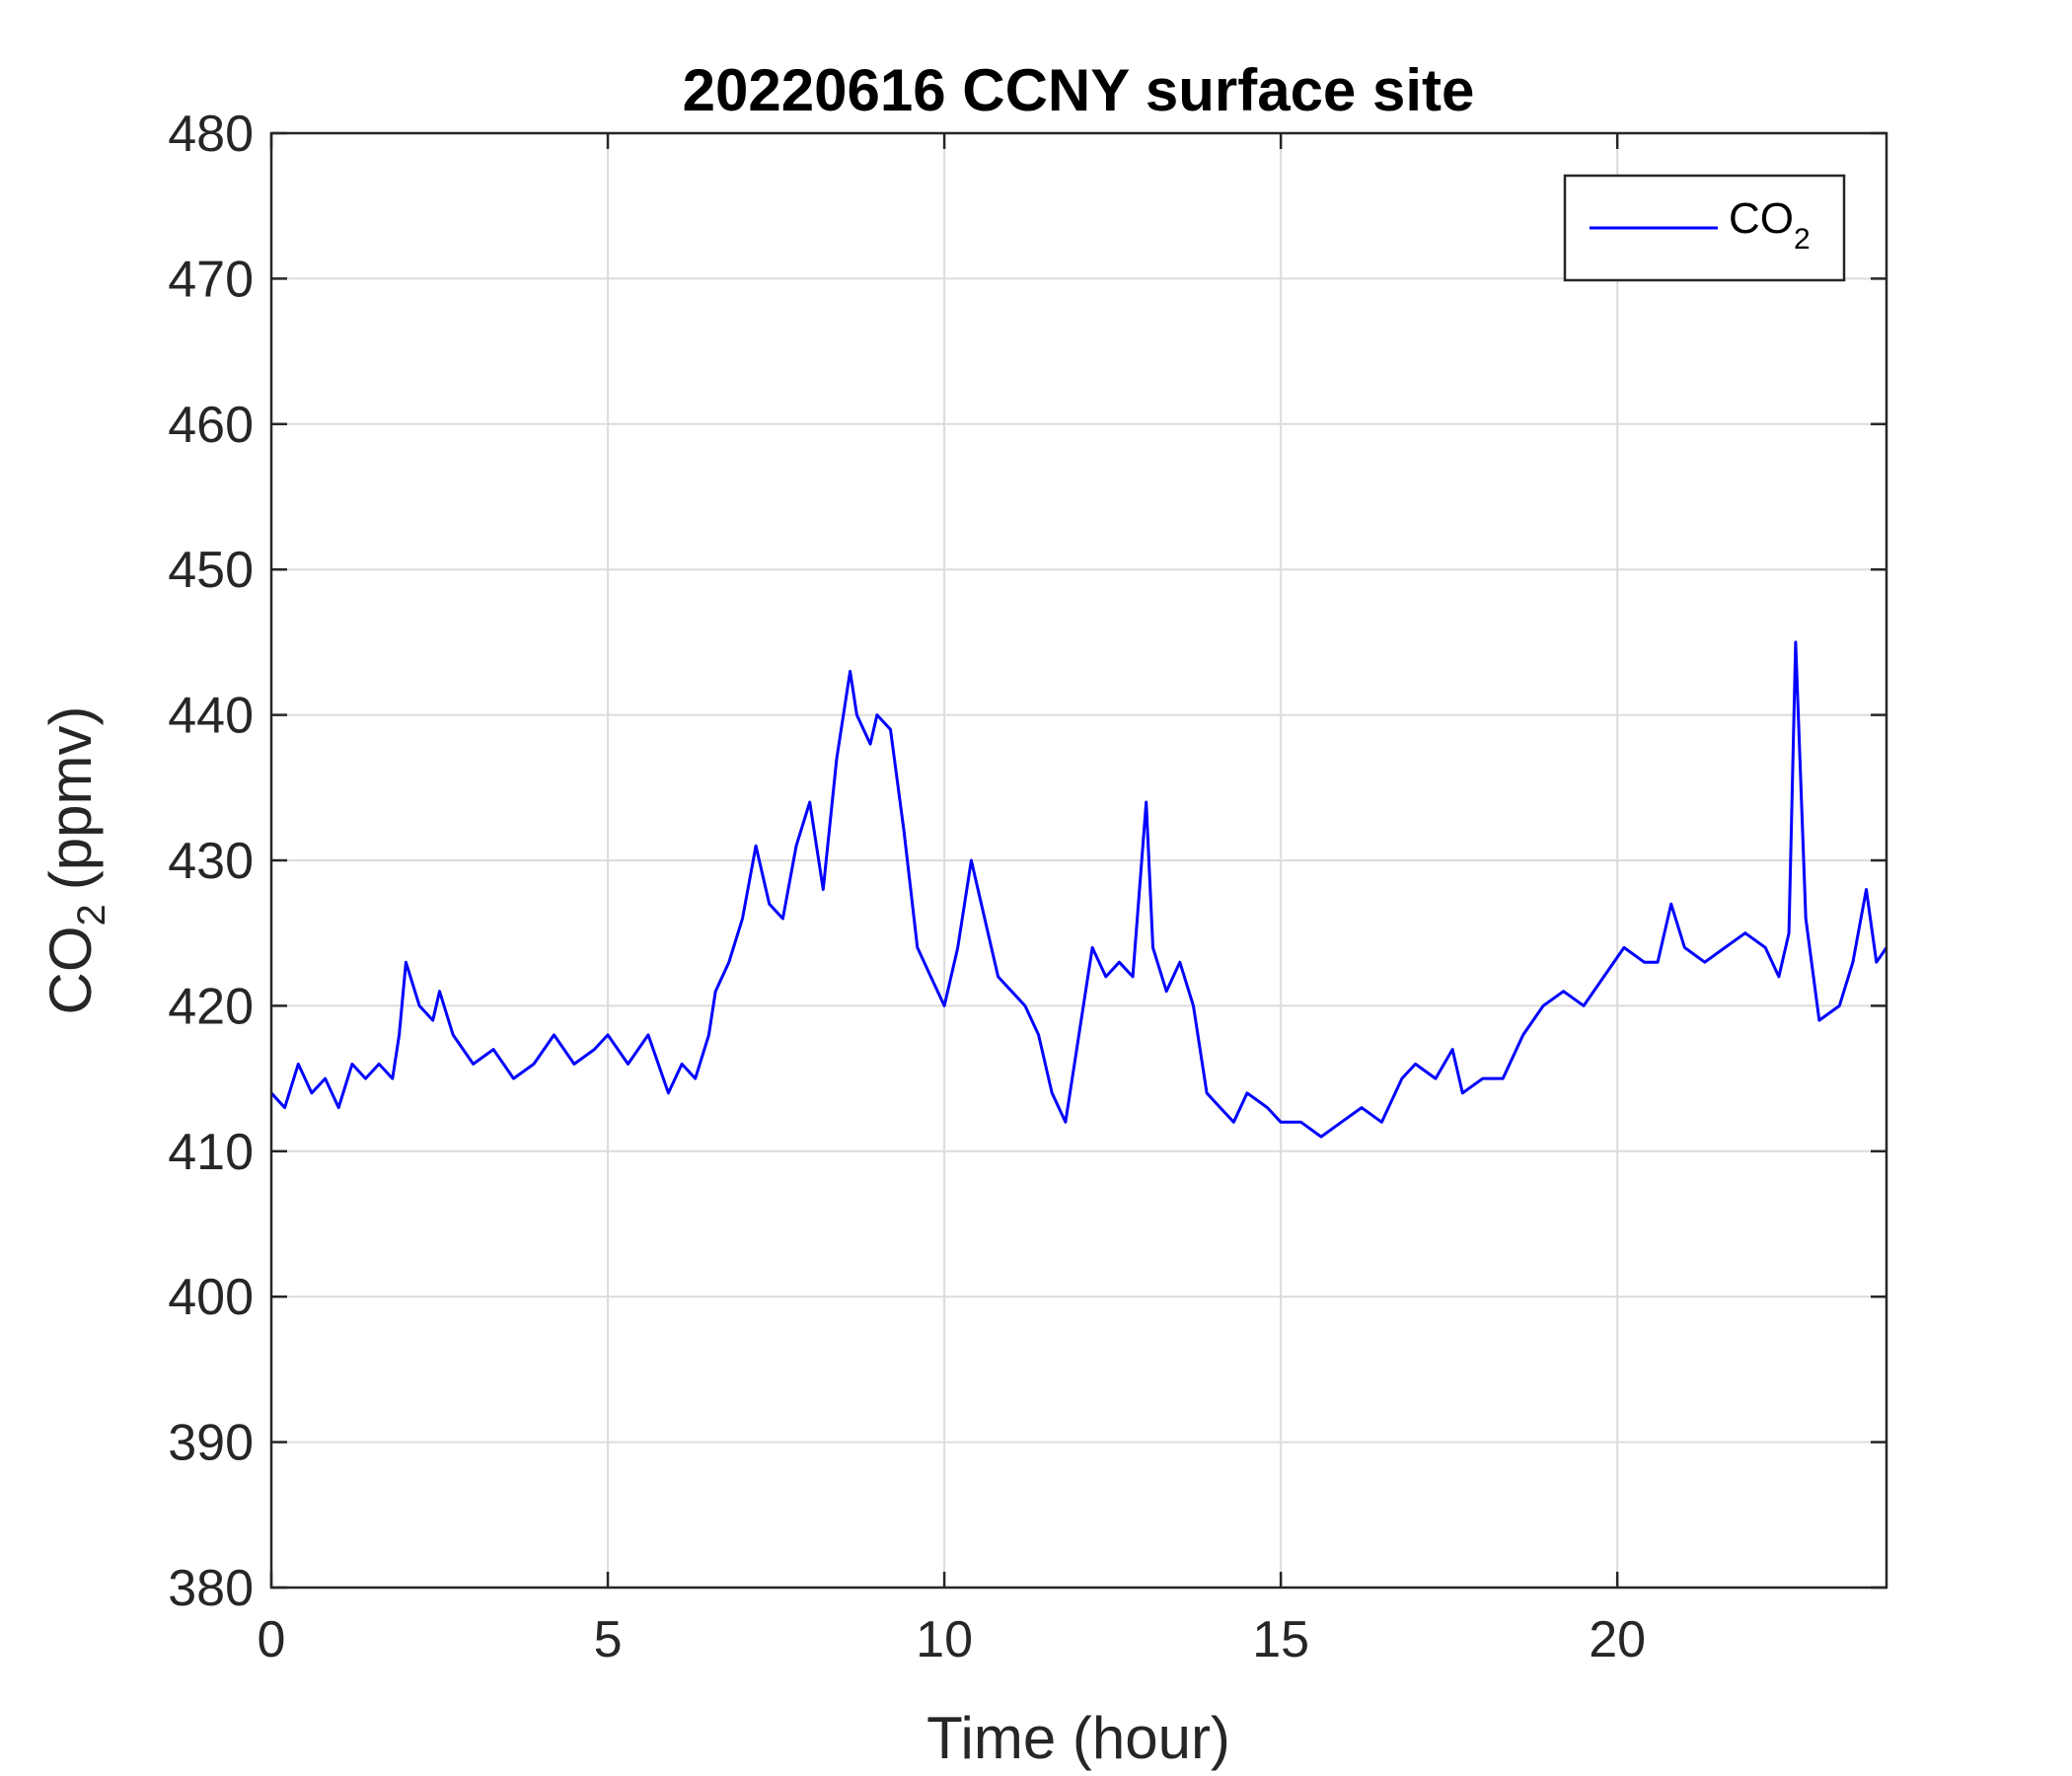  Describe the element at coordinates (1078, 1738) in the screenshot. I see `x-axis-label: Time (hour)` at that location.